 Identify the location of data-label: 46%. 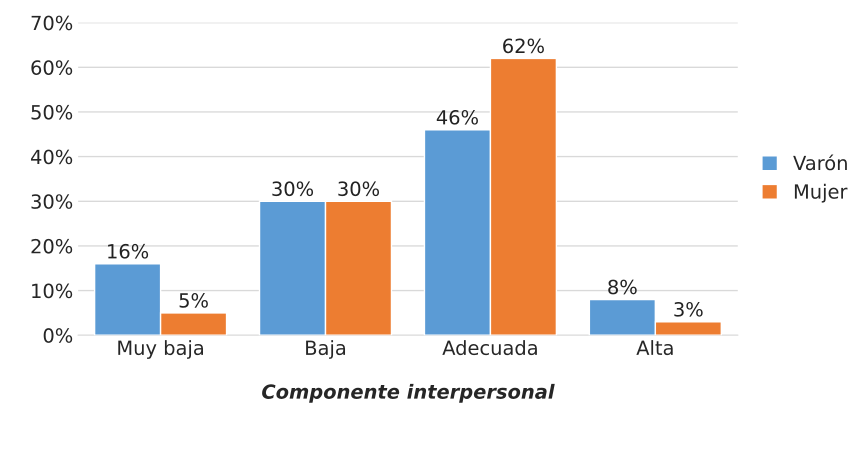
(457, 117).